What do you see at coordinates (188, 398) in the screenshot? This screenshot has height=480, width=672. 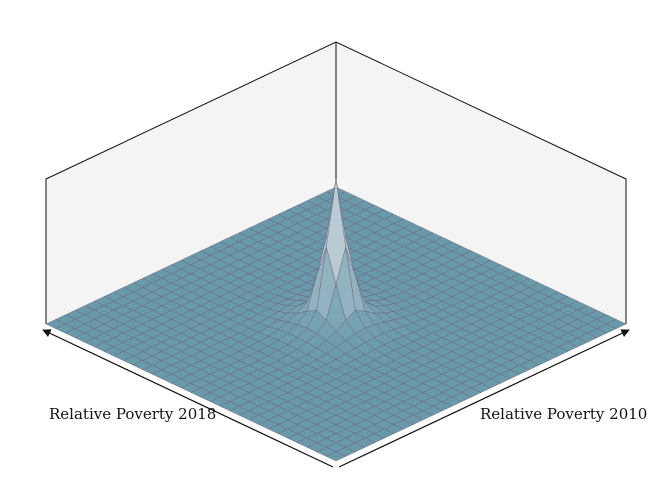 I see `y-axis-line` at bounding box center [188, 398].